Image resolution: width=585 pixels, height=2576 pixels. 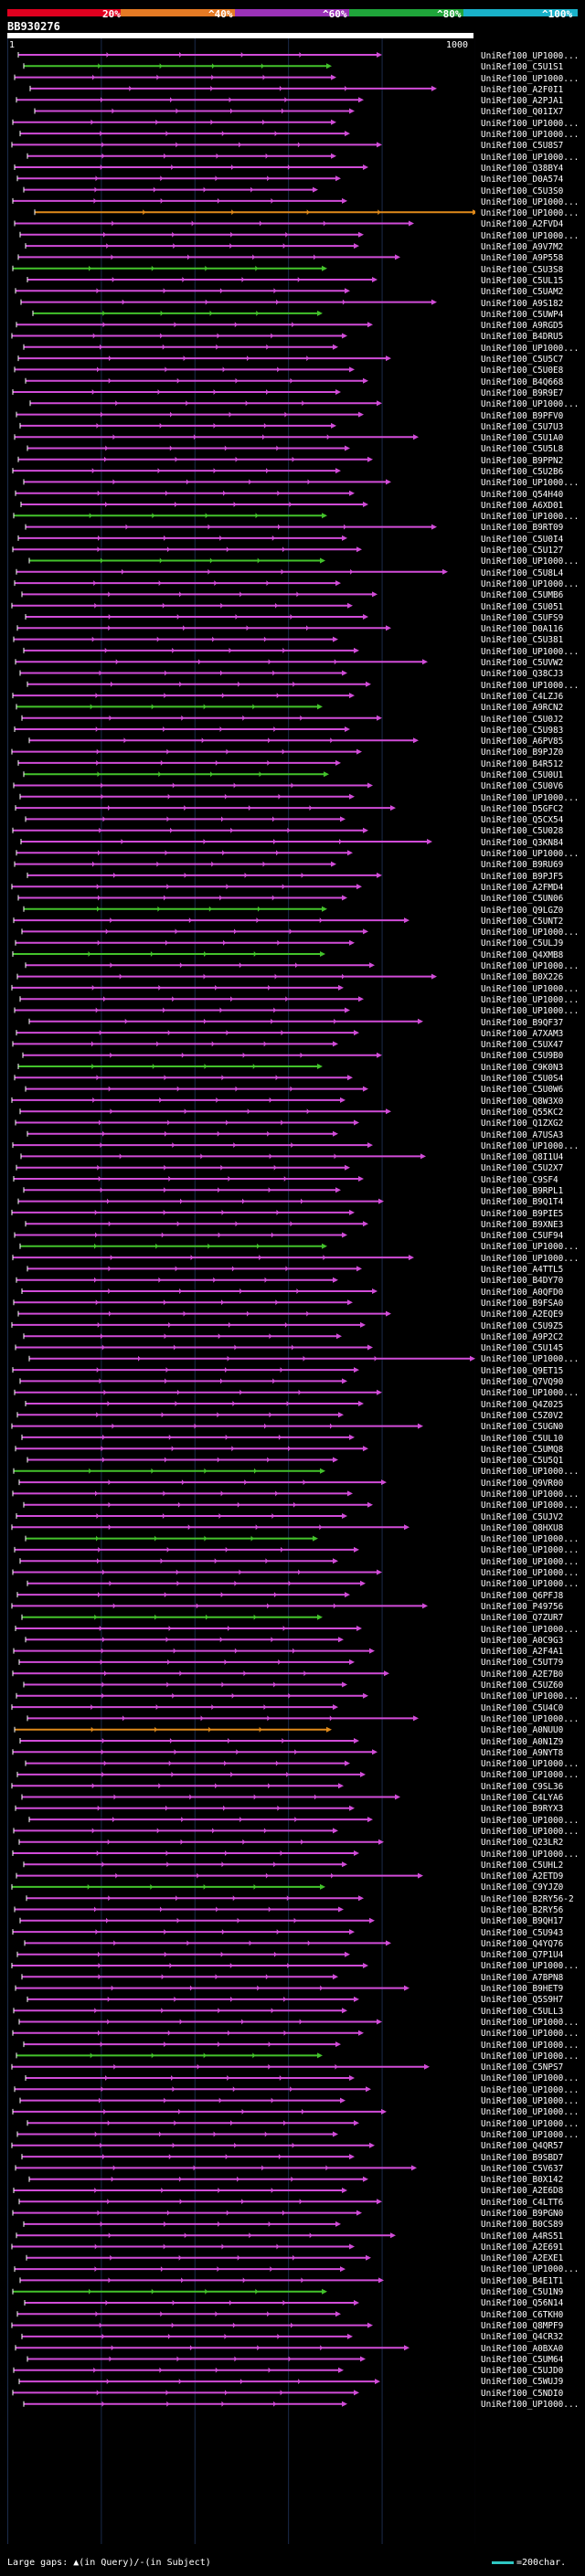 I want to click on hit-label: UniRef100_C5ULL3, so click(x=522, y=2011).